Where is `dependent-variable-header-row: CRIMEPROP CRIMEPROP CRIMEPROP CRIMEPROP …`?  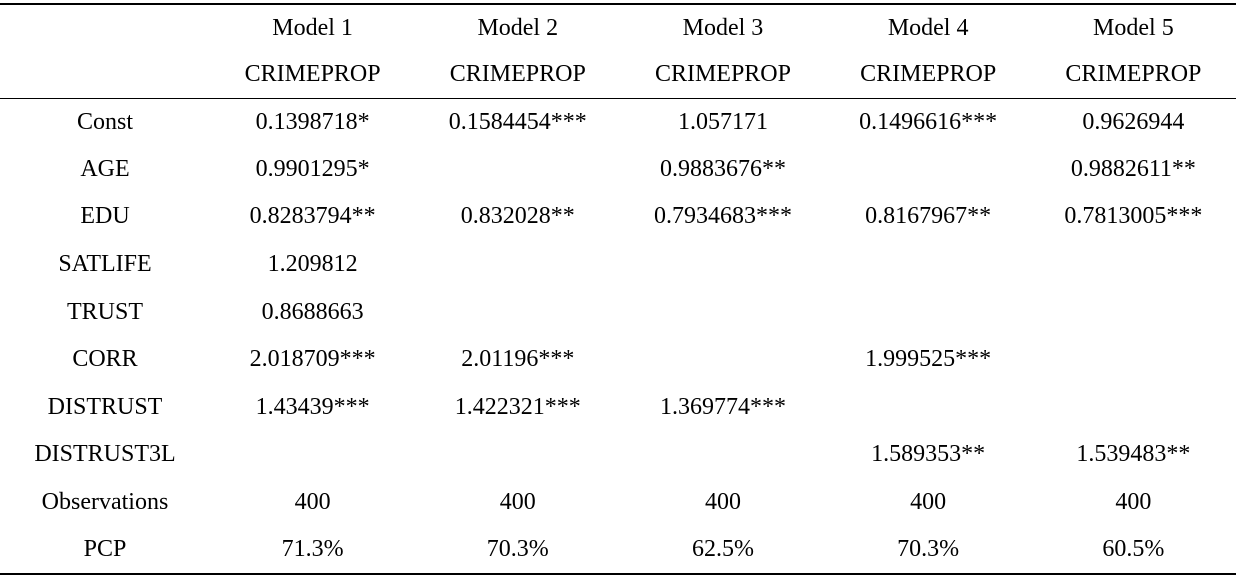
dependent-variable-header-row: CRIMEPROP CRIMEPROP CRIMEPROP CRIMEPROP … is located at coordinates (618, 74).